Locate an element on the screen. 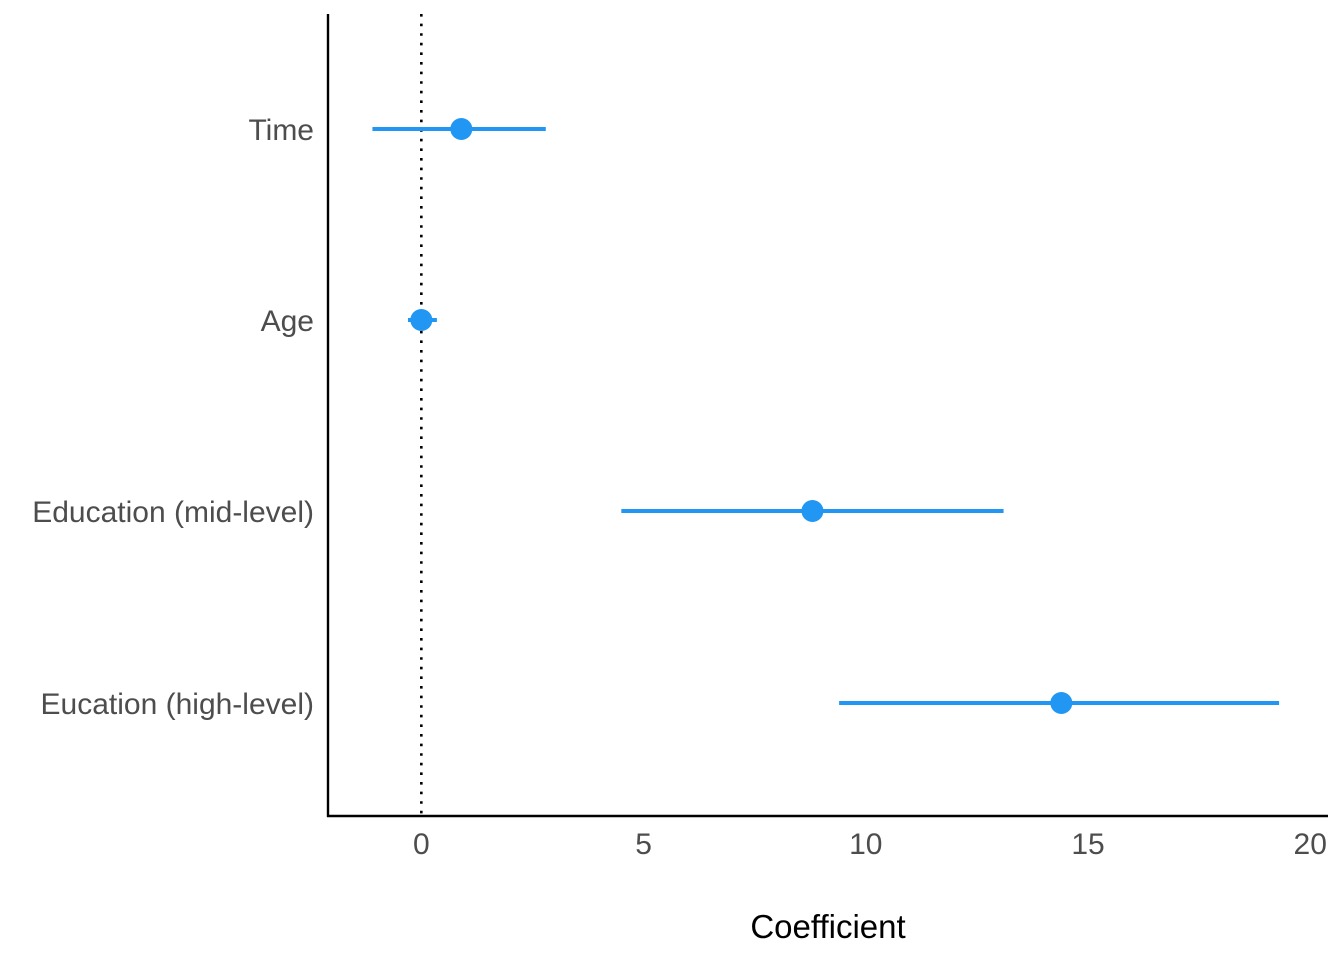  y-tick-label: Education (mid-level) is located at coordinates (173, 512).